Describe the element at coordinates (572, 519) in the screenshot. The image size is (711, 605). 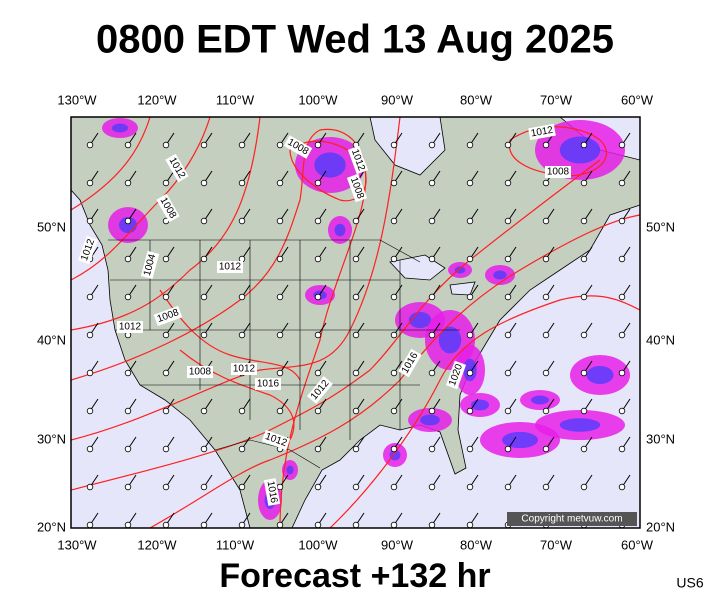
I see `copyright-box` at that location.